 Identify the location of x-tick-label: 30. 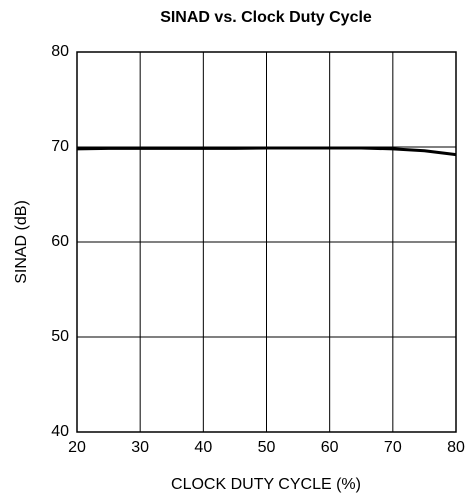
(140, 447).